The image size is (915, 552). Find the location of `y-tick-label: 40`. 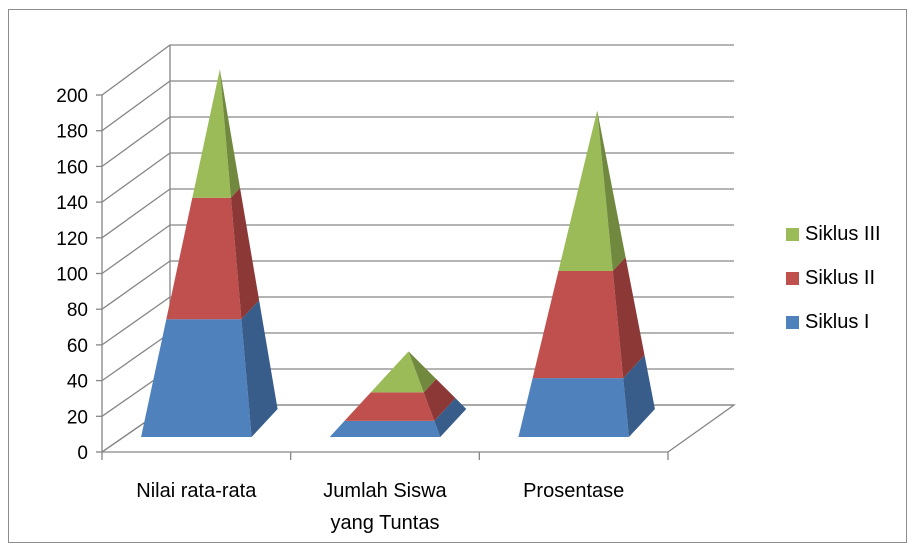

y-tick-label: 40 is located at coordinates (77, 382).